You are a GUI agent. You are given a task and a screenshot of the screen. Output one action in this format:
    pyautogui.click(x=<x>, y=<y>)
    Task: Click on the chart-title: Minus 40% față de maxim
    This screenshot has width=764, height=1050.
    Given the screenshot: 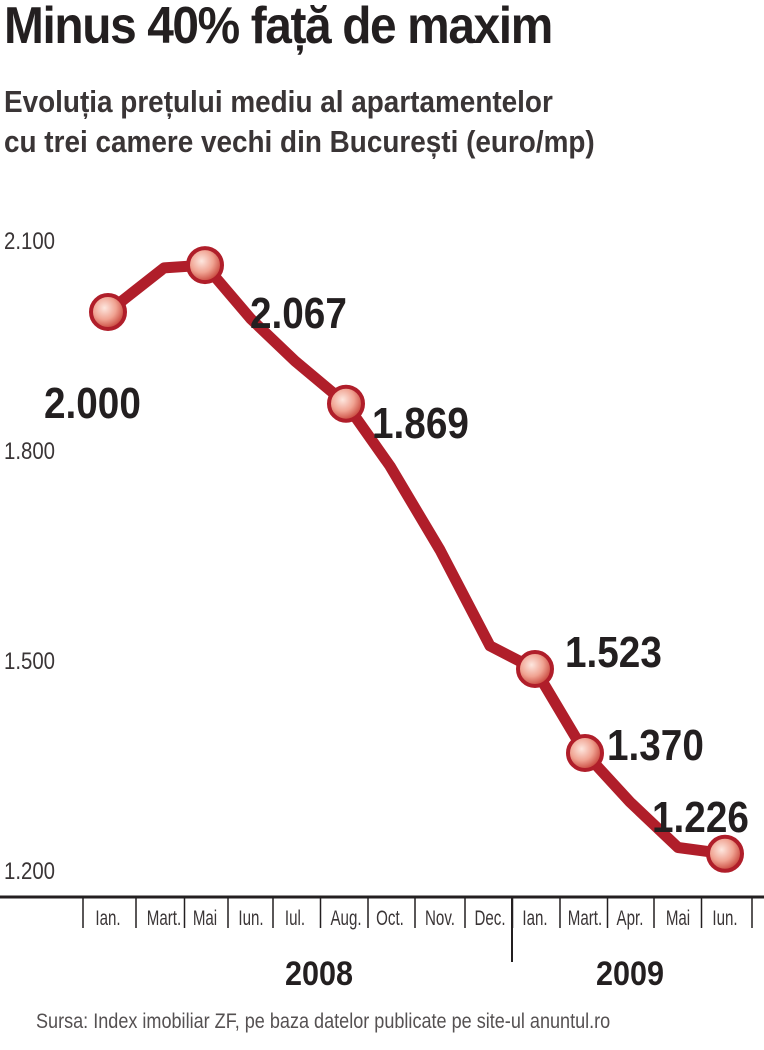 What is the action you would take?
    pyautogui.click(x=278, y=27)
    